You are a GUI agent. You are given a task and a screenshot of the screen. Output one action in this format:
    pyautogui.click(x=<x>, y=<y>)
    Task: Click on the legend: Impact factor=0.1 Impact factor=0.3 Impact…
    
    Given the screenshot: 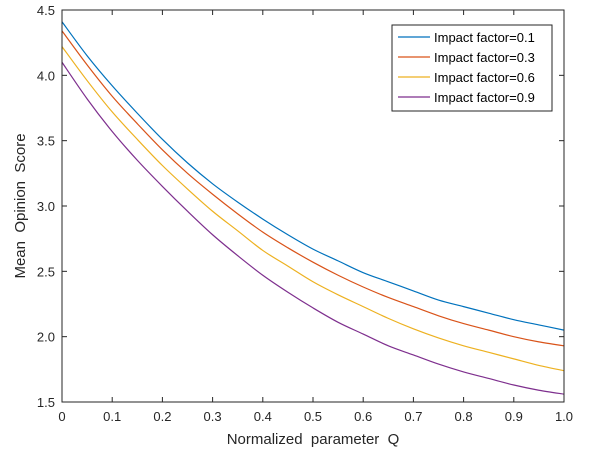 What is the action you would take?
    pyautogui.click(x=472, y=68)
    